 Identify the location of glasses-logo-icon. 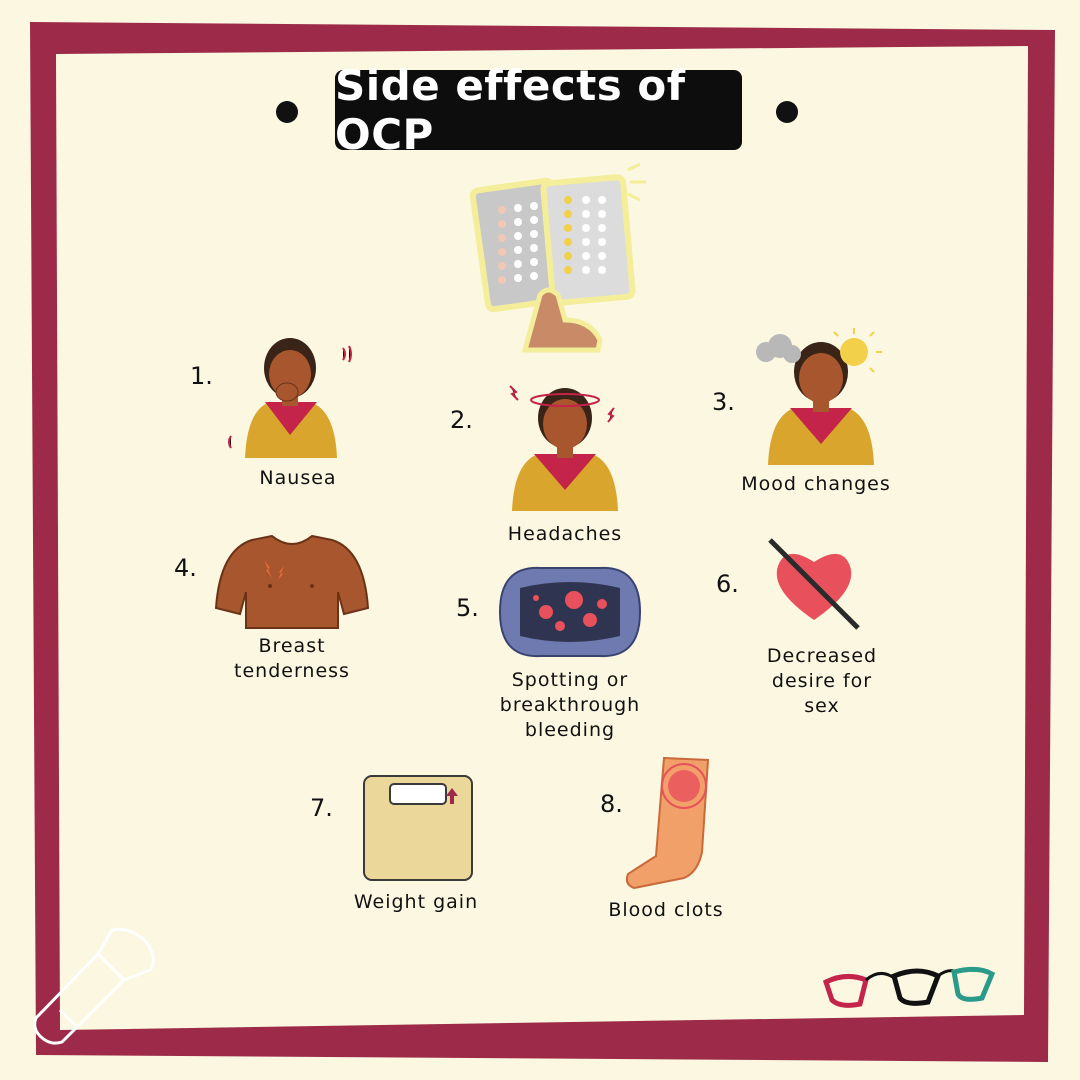
(909, 987).